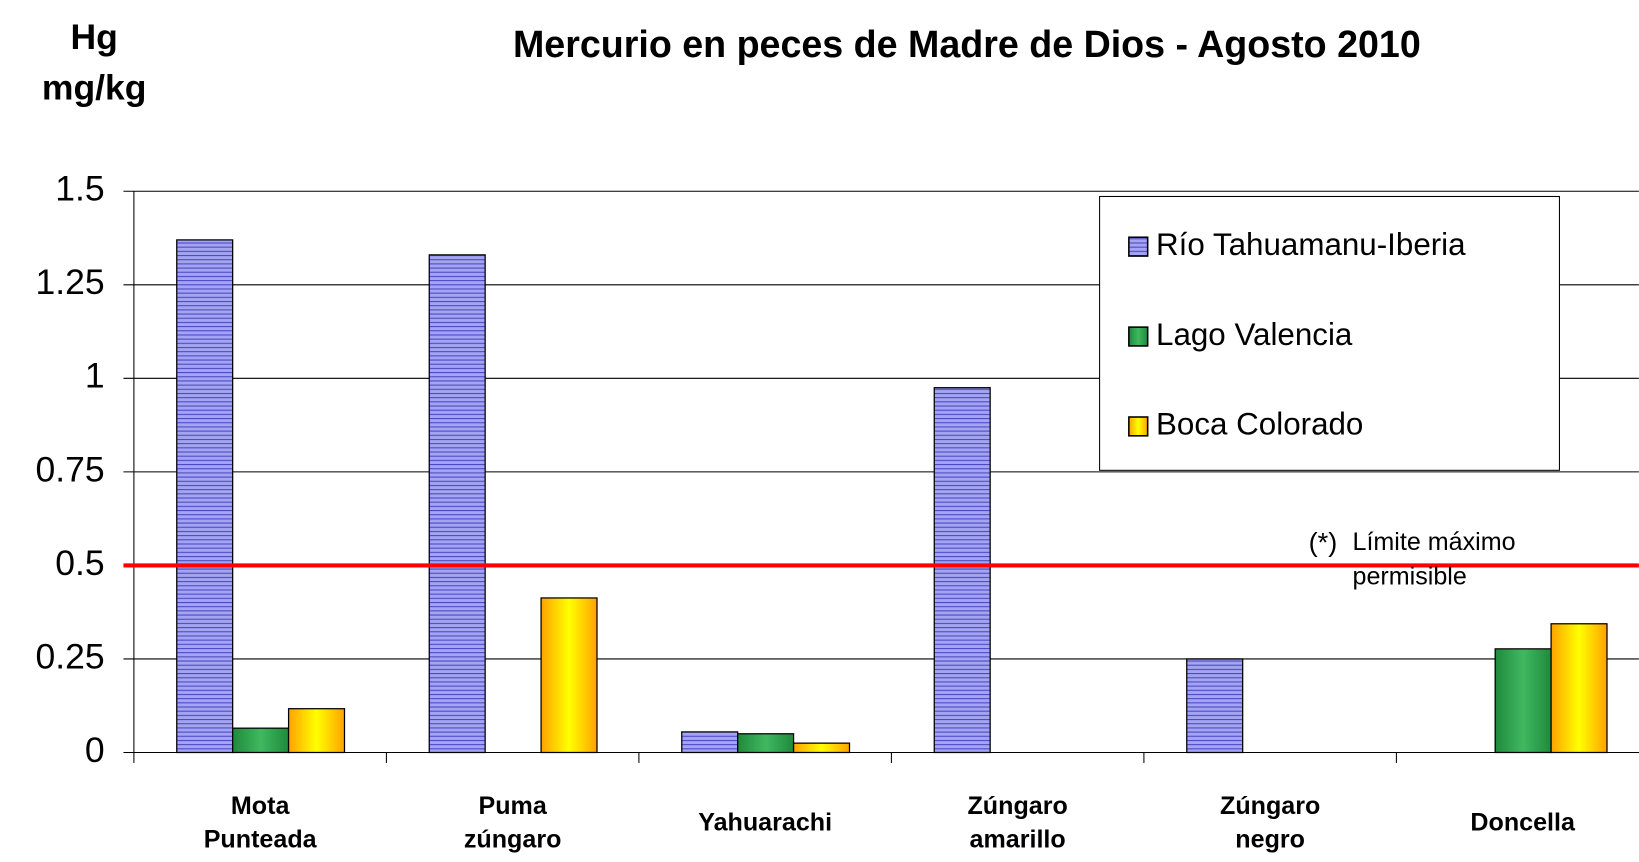 Image resolution: width=1639 pixels, height=862 pixels. I want to click on x-tick-label: Zúngaro negro, so click(1270, 821).